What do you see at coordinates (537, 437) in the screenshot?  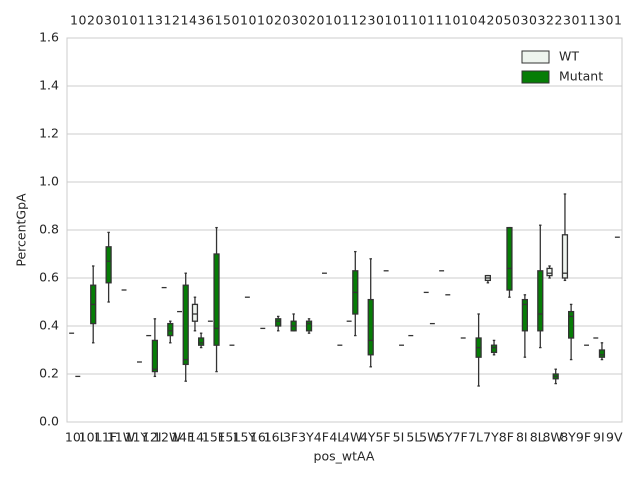 I see `x-tick-label: 8L` at bounding box center [537, 437].